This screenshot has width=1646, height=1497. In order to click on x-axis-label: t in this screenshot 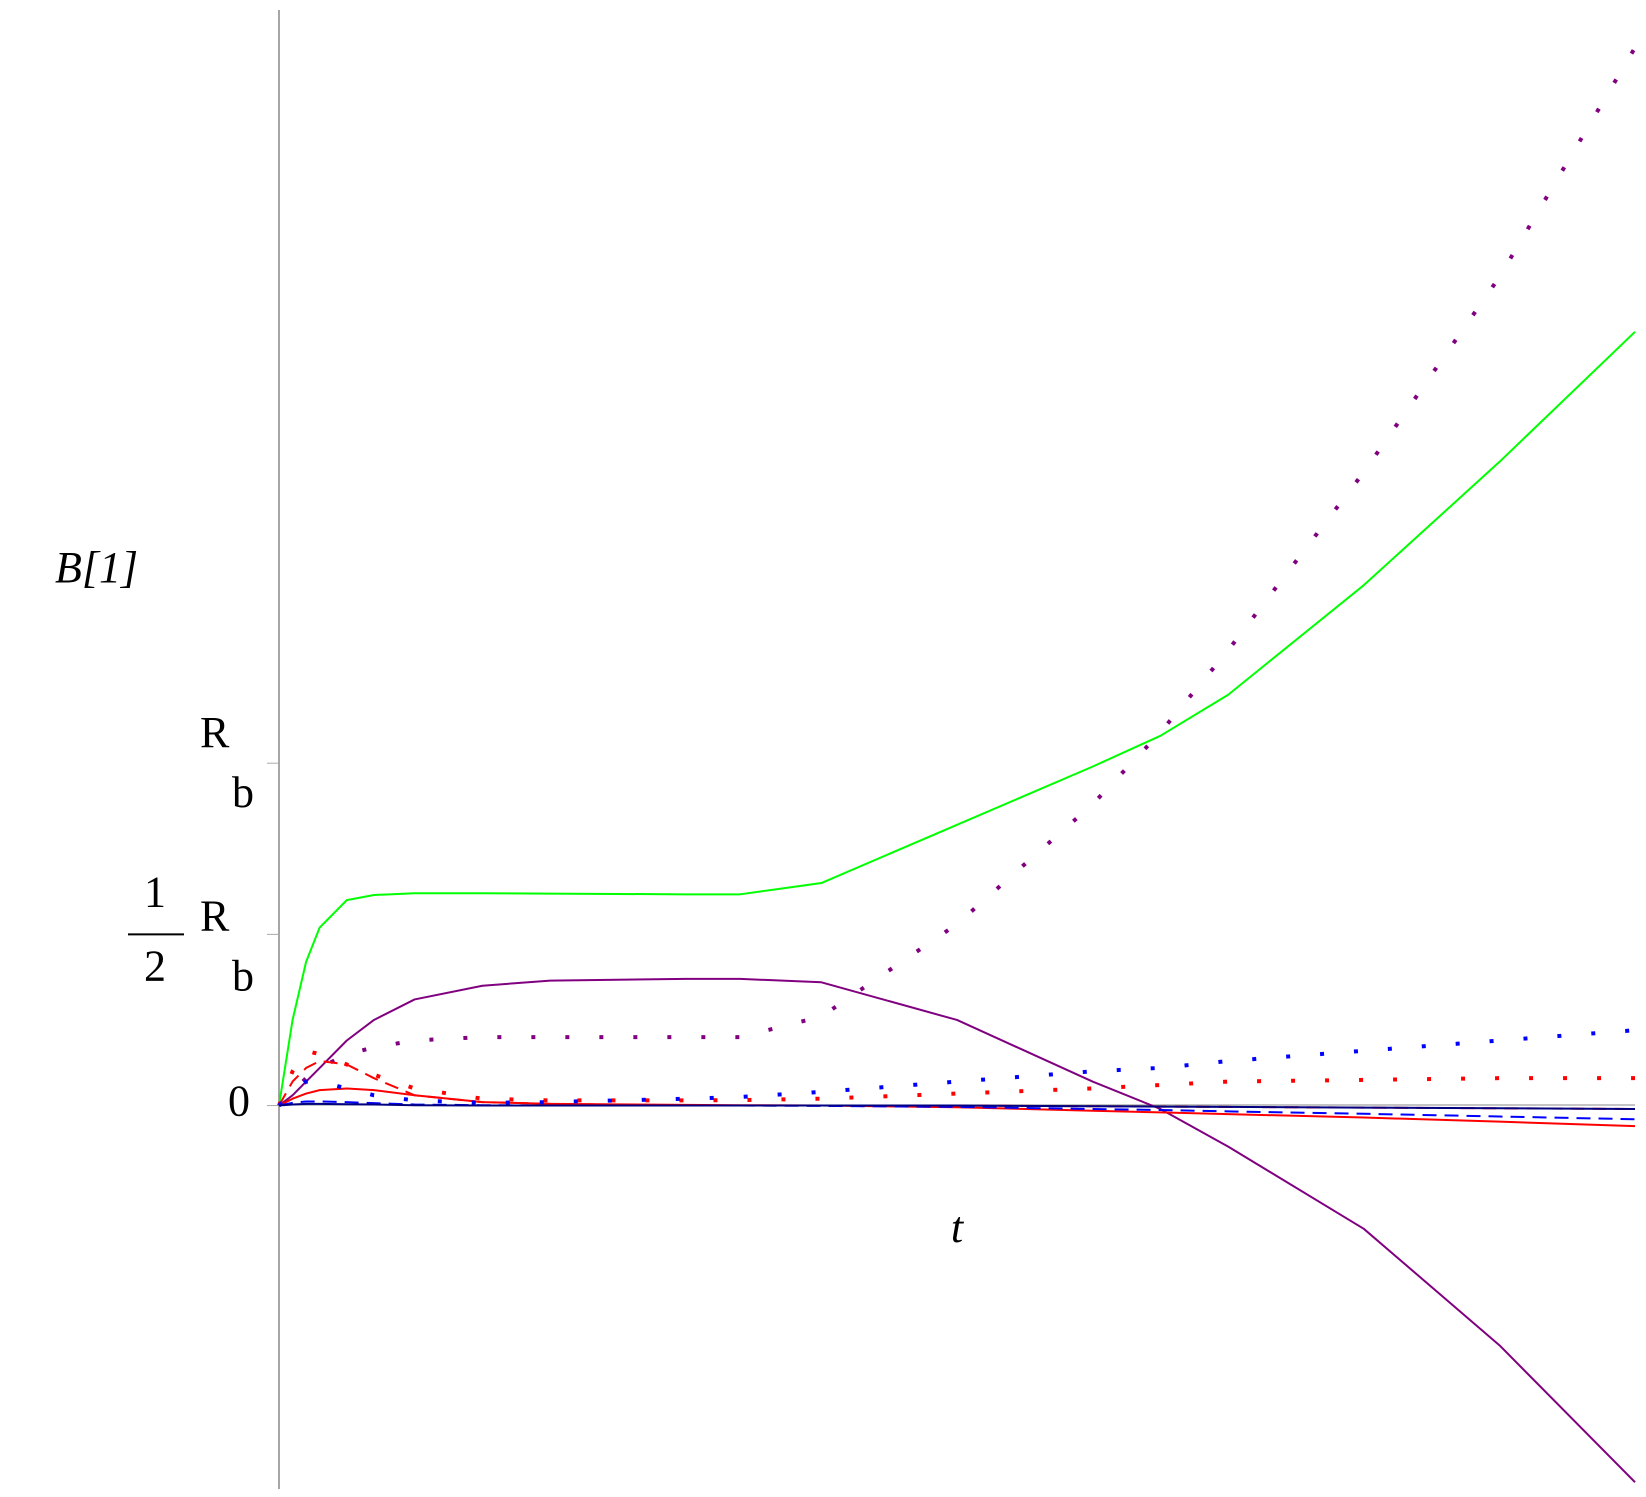, I will do `click(958, 1227)`.